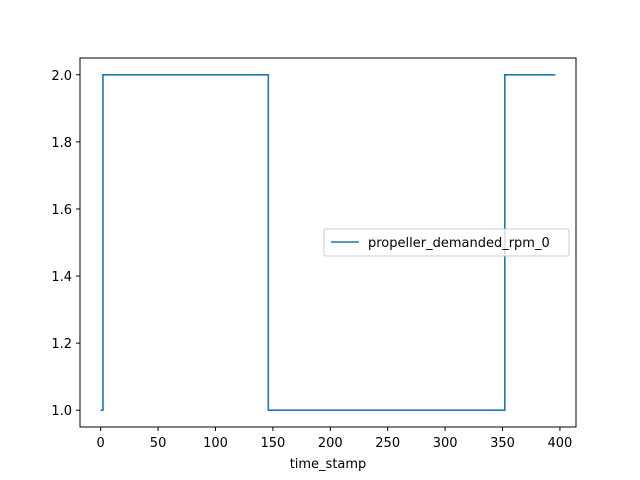  What do you see at coordinates (65, 244) in the screenshot?
I see `y-axis: 1.0 1.2 1.4 1.6 1.8 2.0` at bounding box center [65, 244].